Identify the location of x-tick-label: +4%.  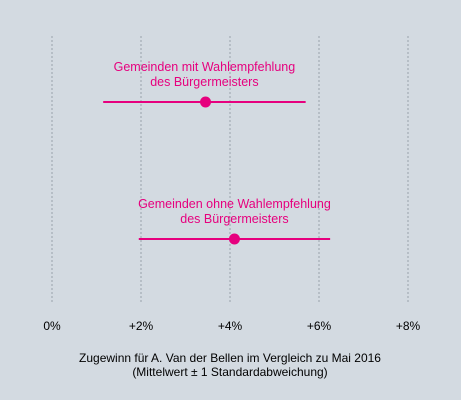
(230, 326).